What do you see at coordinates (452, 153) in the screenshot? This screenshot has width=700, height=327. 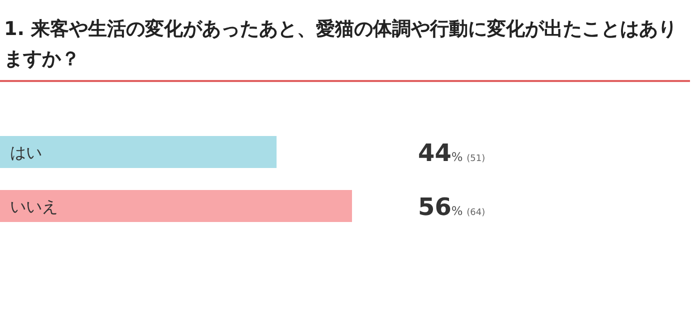 I see `data-label: 44% (51)` at bounding box center [452, 153].